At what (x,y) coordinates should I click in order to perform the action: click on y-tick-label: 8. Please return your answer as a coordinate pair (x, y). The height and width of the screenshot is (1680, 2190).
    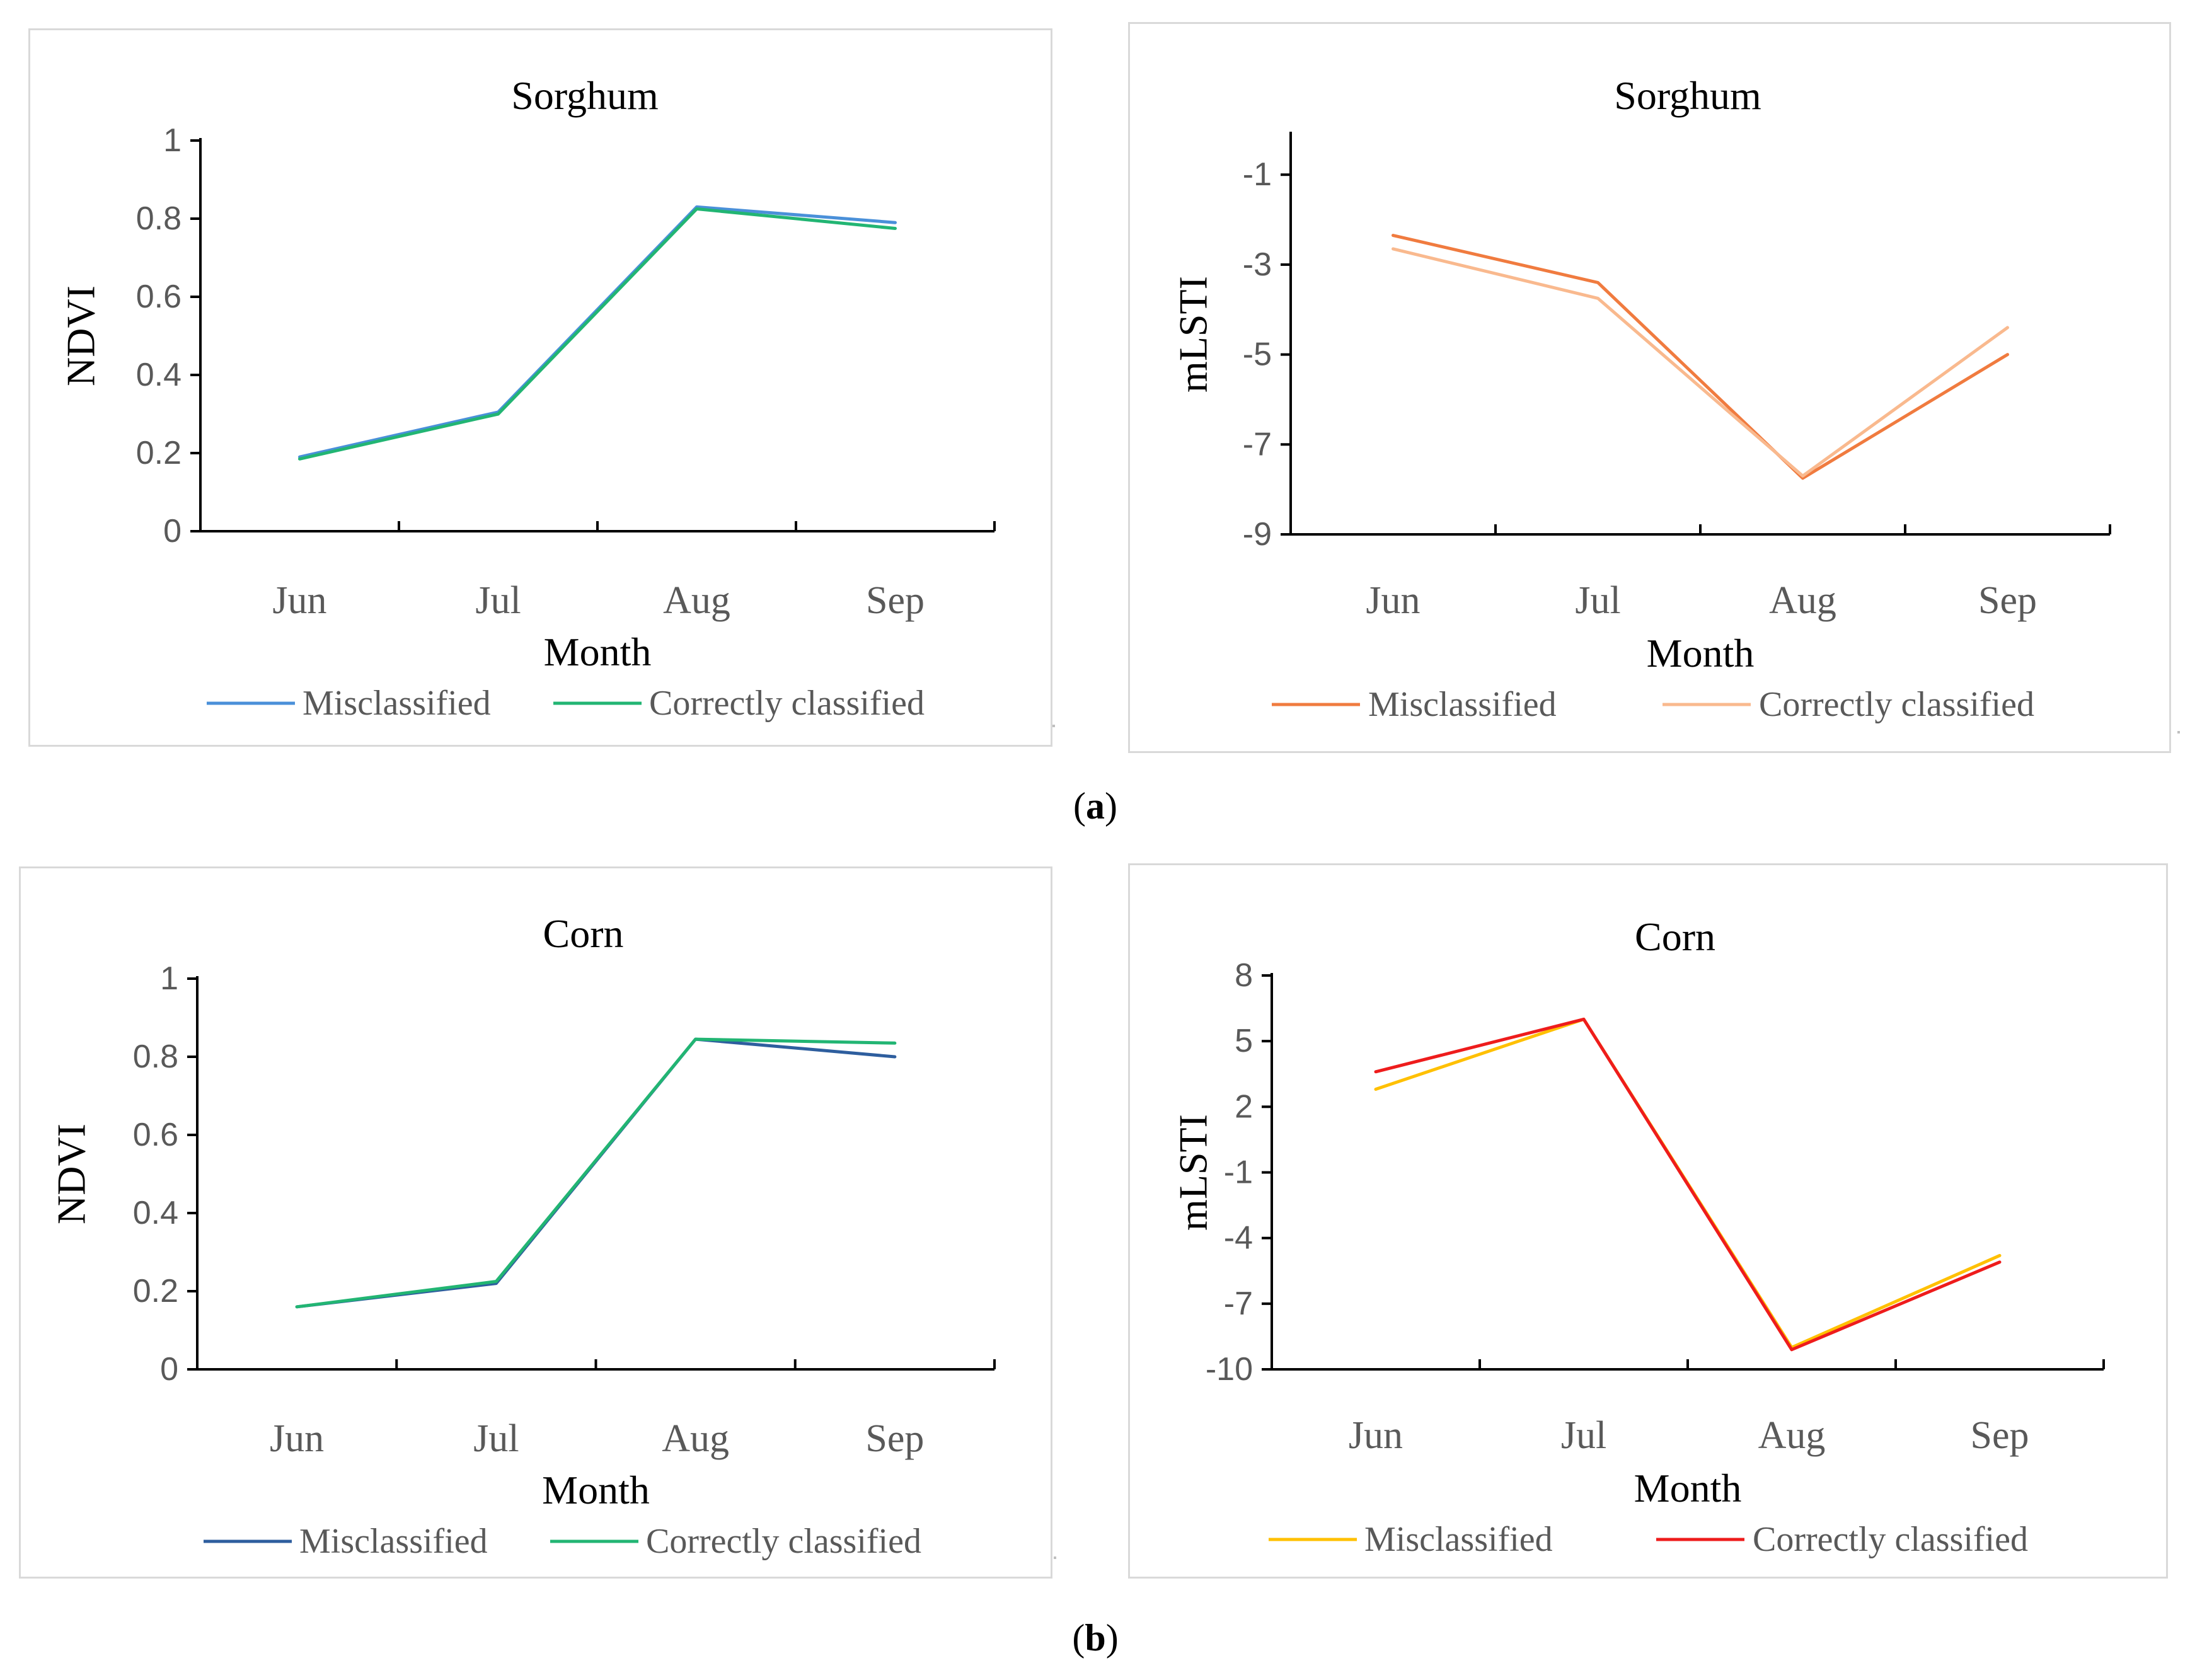
    Looking at the image, I should click on (1244, 975).